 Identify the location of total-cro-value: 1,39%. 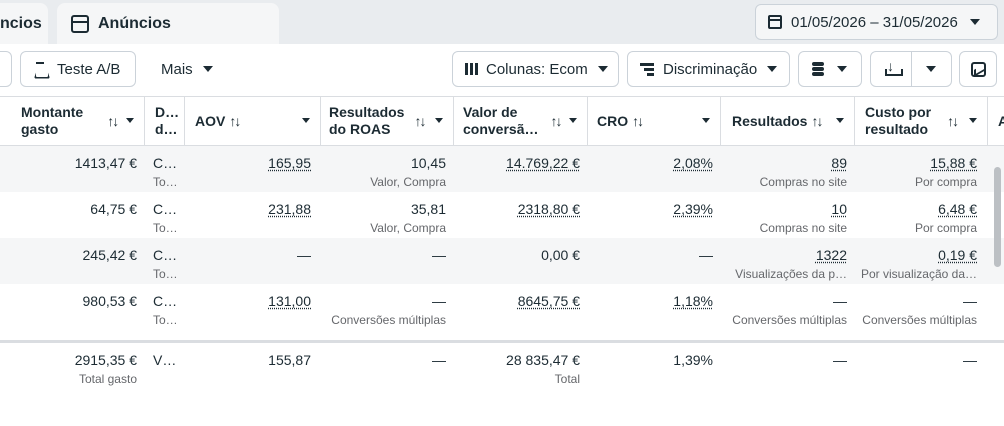
(693, 360).